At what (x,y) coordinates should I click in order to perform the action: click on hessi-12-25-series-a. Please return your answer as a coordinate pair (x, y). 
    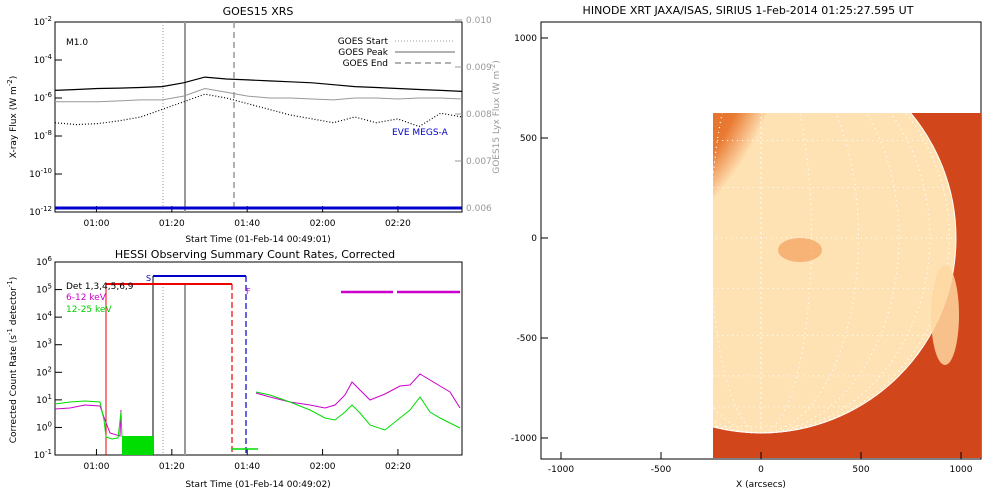
    Looking at the image, I should click on (89, 420).